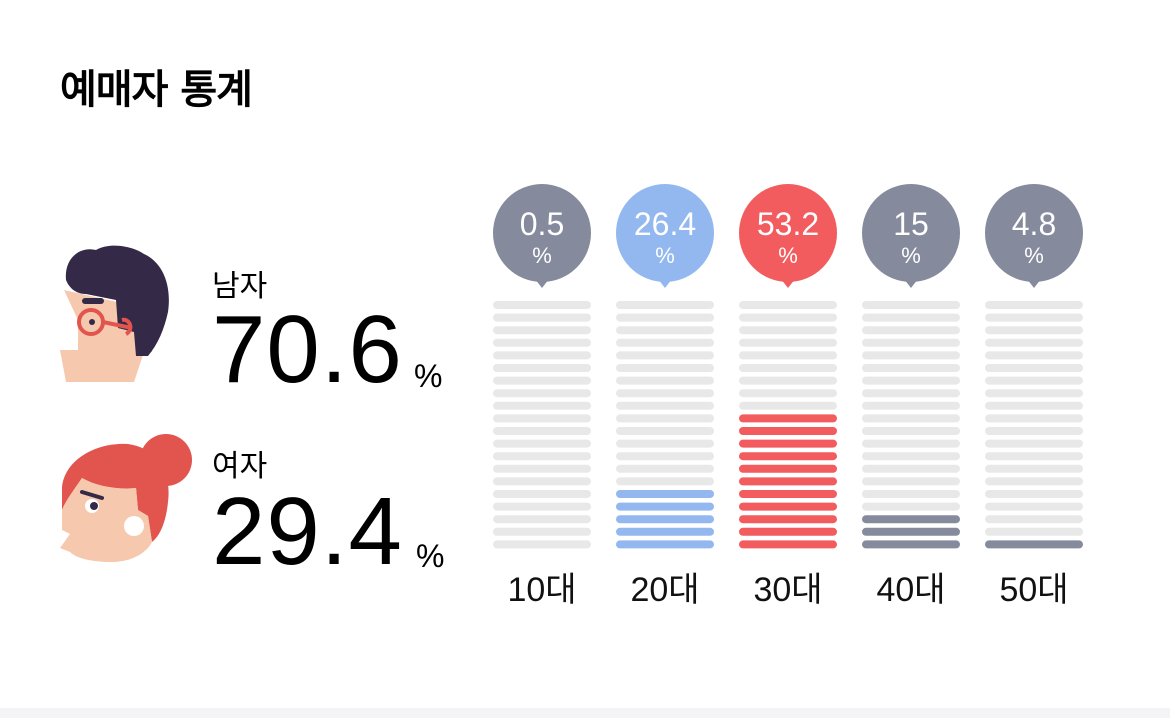 This screenshot has width=1170, height=718. What do you see at coordinates (126, 498) in the screenshot?
I see `female-avatar-icon` at bounding box center [126, 498].